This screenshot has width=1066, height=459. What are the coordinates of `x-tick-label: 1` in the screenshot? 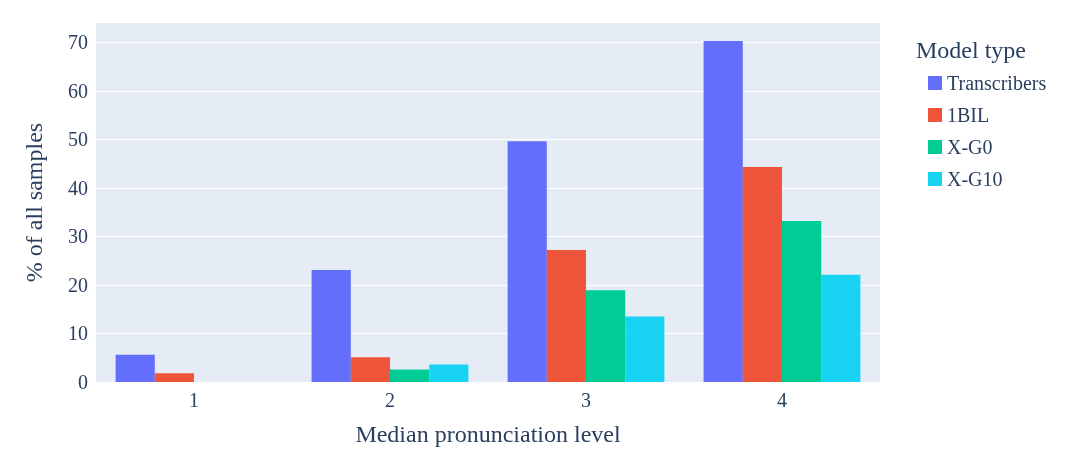 It's located at (194, 400).